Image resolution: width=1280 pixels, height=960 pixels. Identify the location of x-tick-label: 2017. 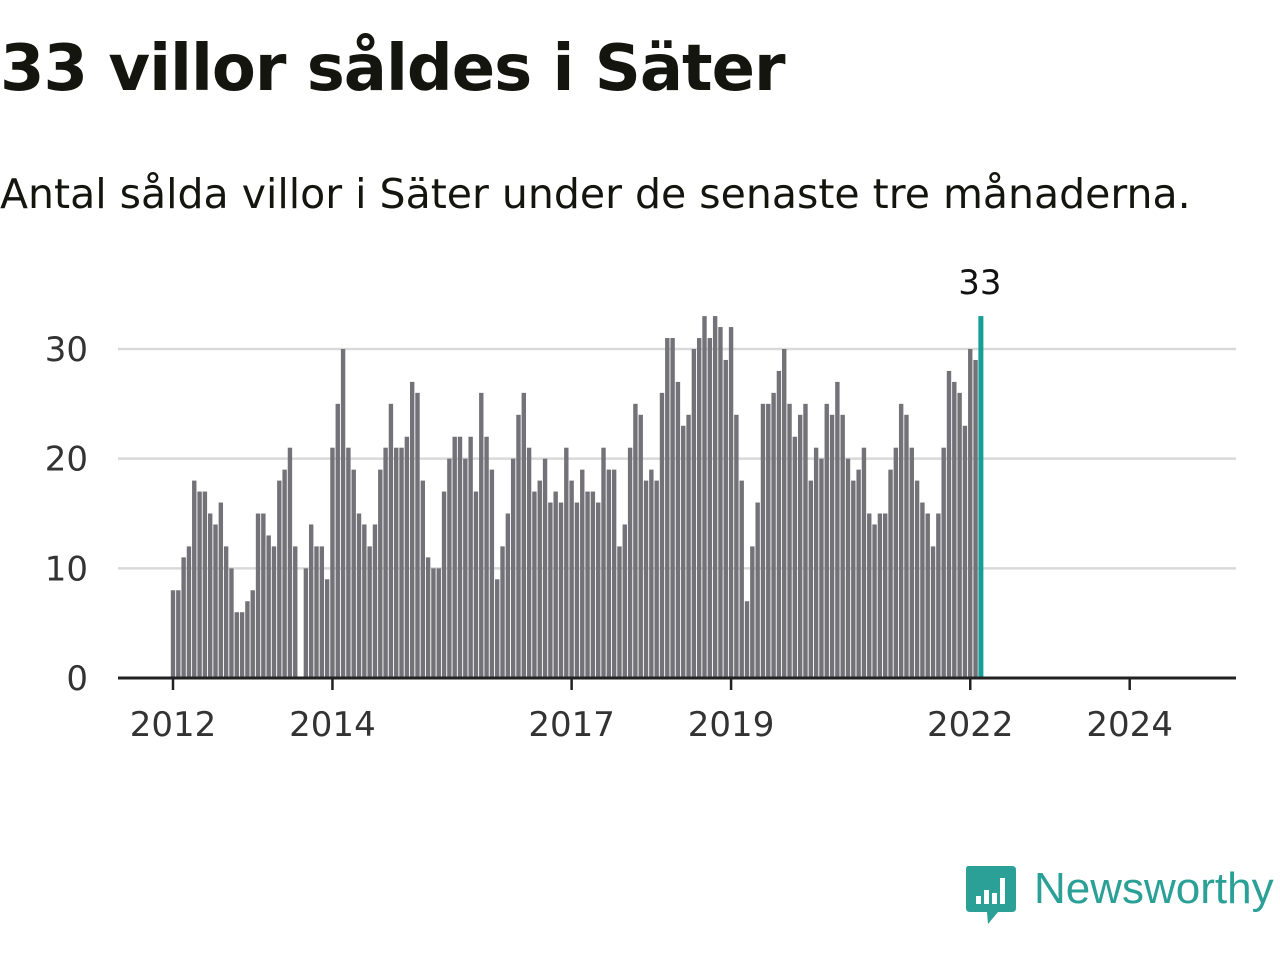
(571, 725).